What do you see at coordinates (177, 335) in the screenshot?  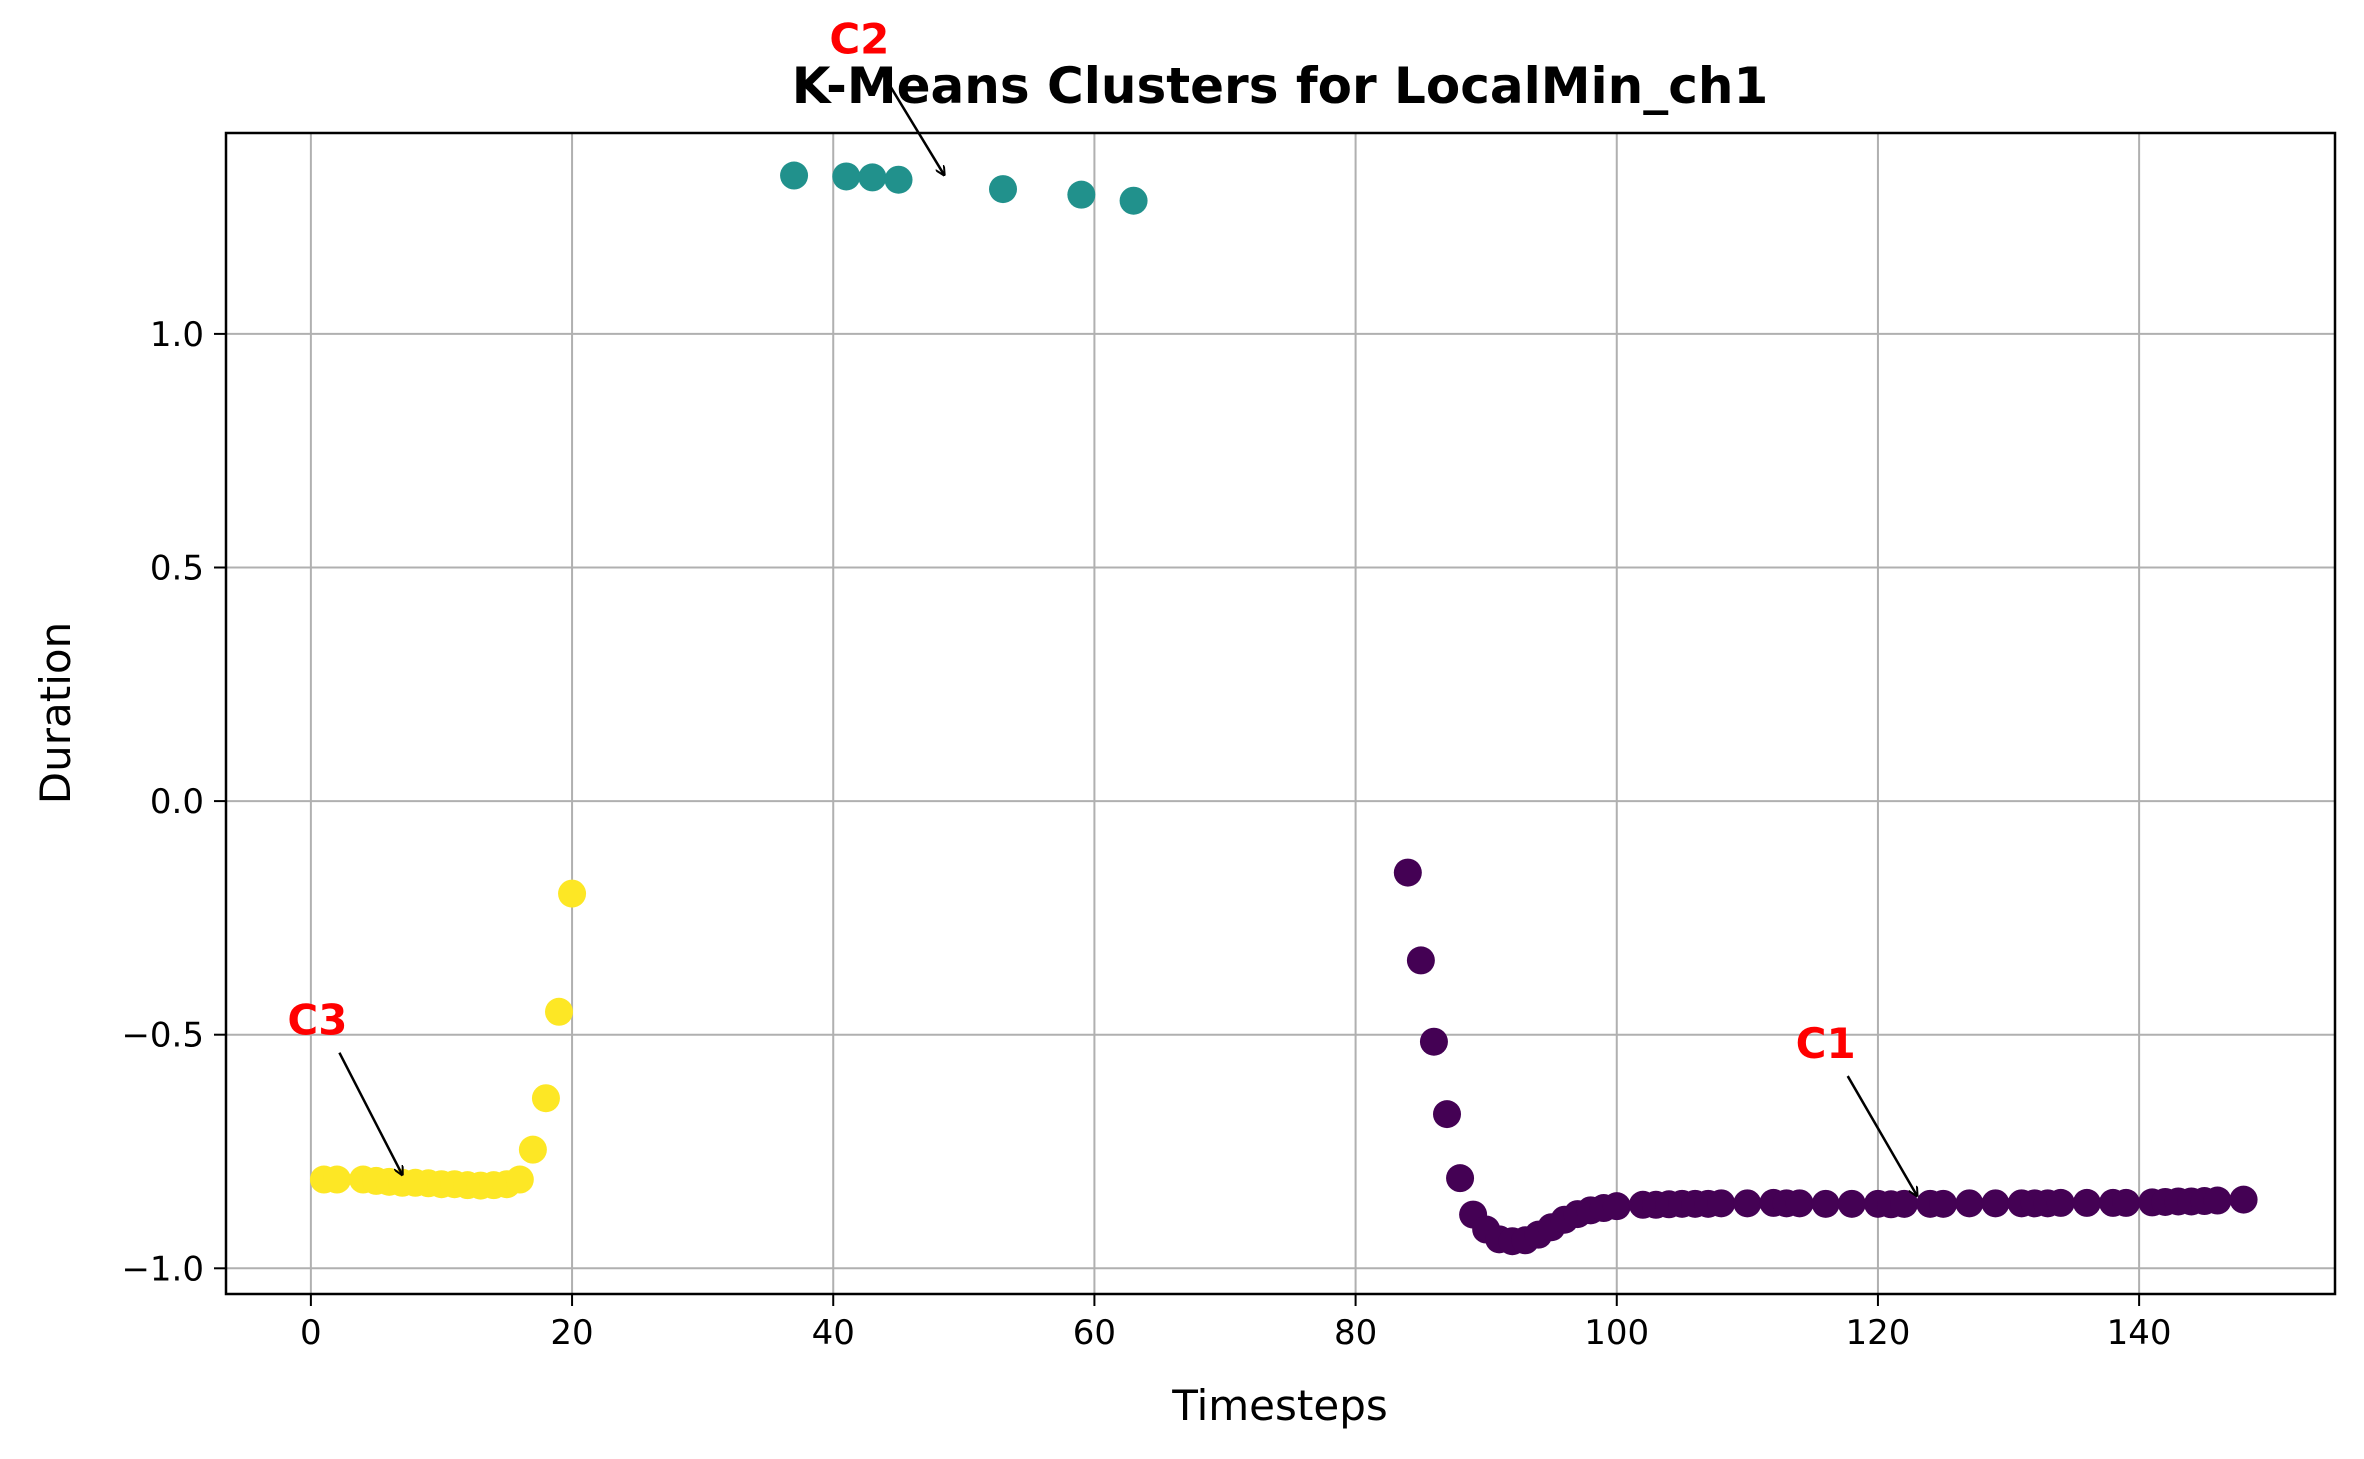 I see `y-tick-label: 1.0` at bounding box center [177, 335].